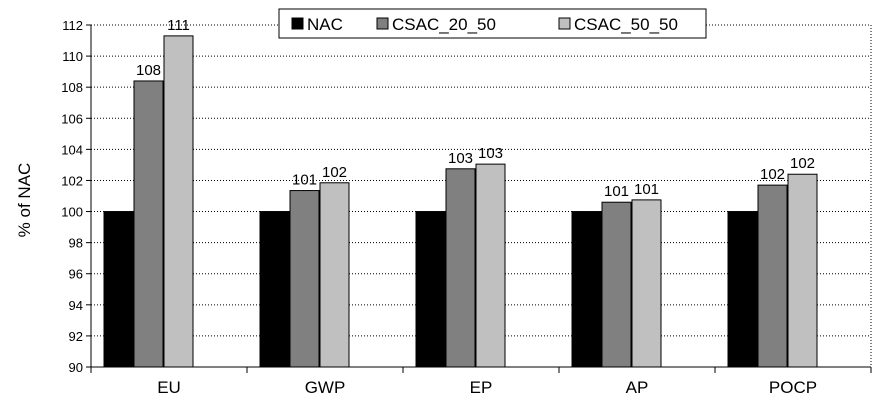  I want to click on bar-nac-ep, so click(430, 289).